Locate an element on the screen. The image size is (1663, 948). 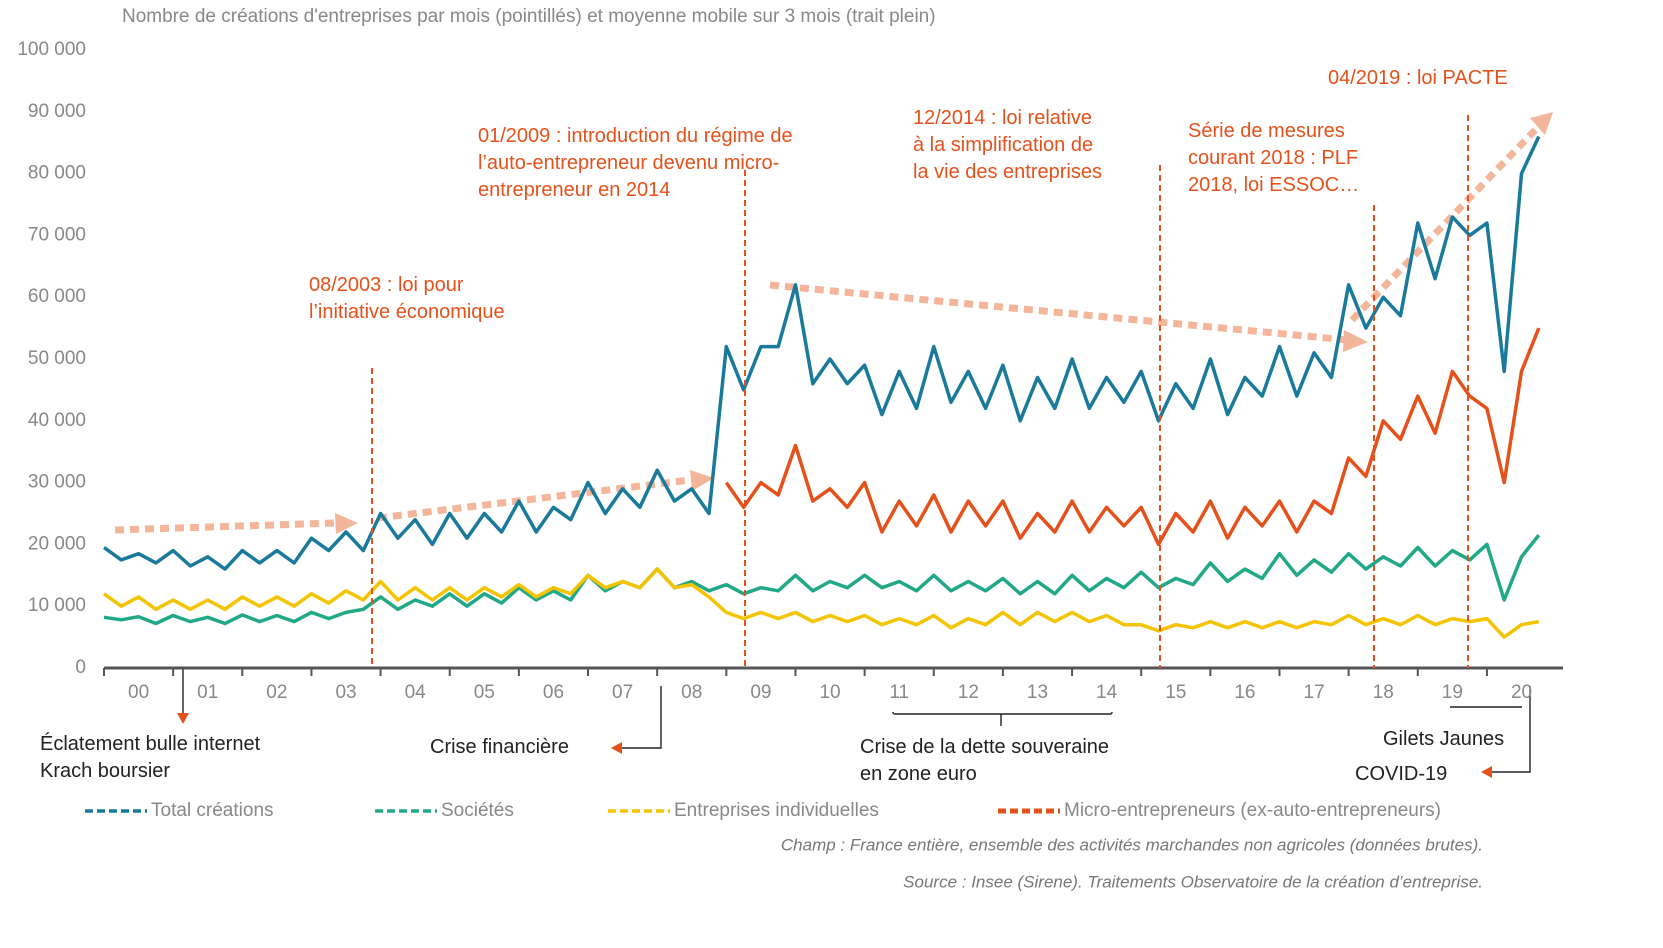
event-label: Crise financière is located at coordinates (499, 747).